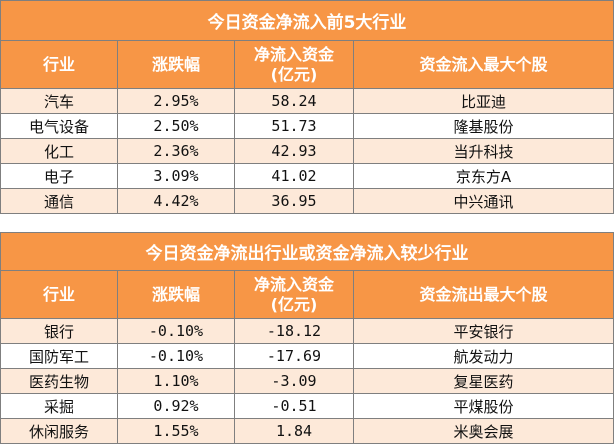 Image resolution: width=615 pixels, height=444 pixels. What do you see at coordinates (176, 101) in the screenshot?
I see `change-cell: 2.95%` at bounding box center [176, 101].